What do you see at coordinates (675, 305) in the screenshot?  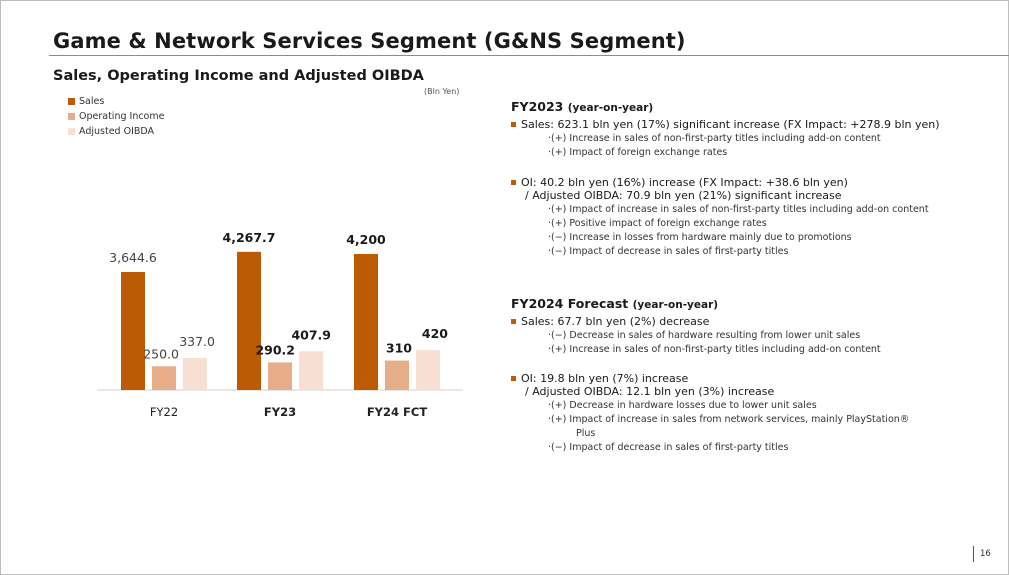 I see `fy2024-heading-suffix: (year-on-year)` at bounding box center [675, 305].